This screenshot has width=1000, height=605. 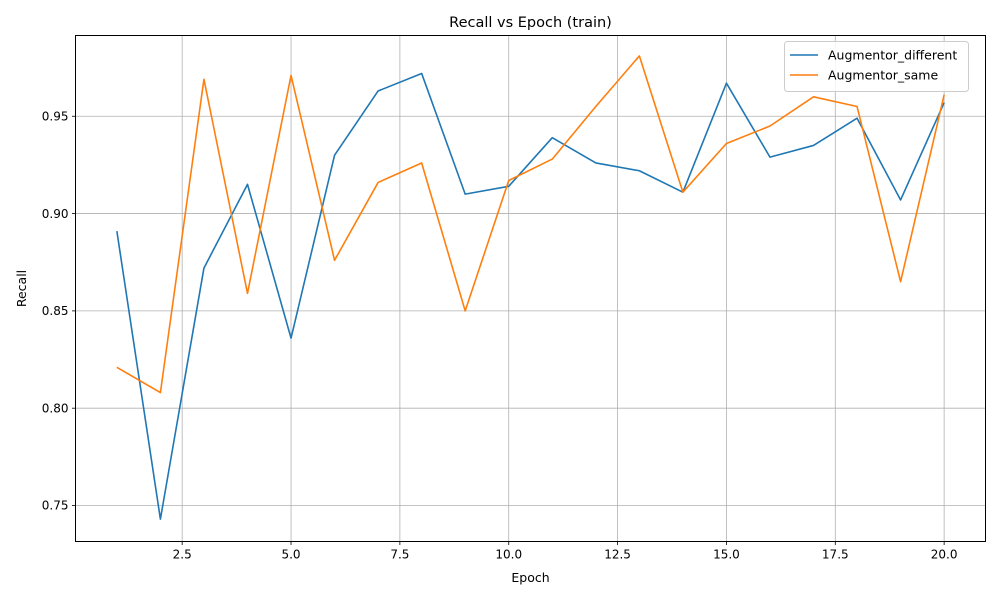 I want to click on x-tick-label-20-0: 20.0, so click(x=944, y=555).